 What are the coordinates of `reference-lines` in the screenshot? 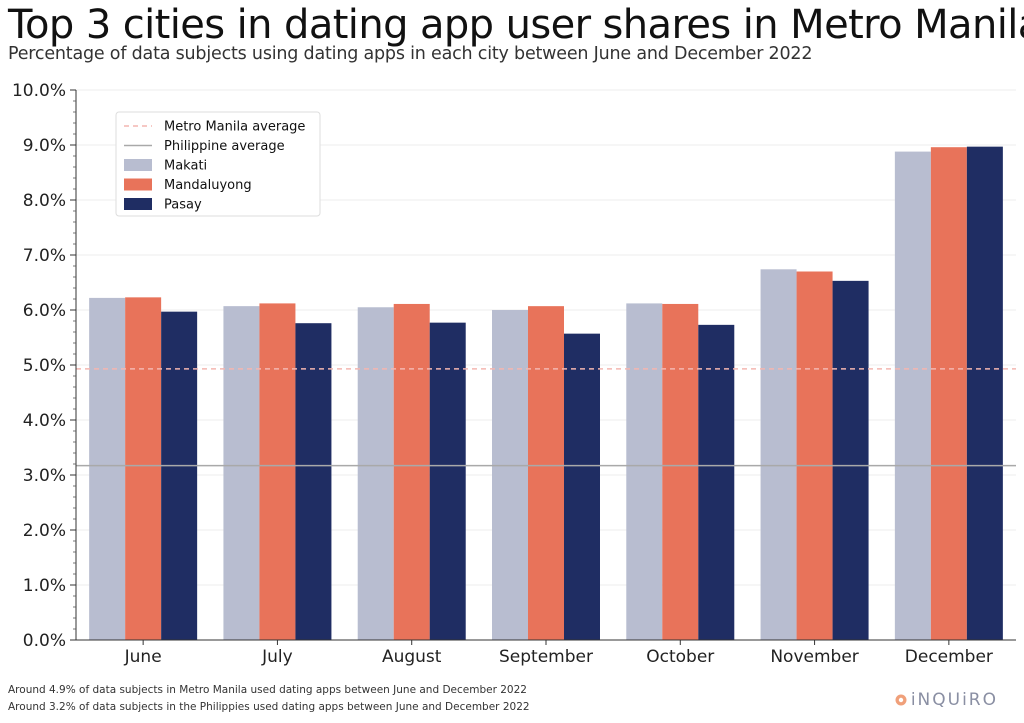 It's located at (546, 417).